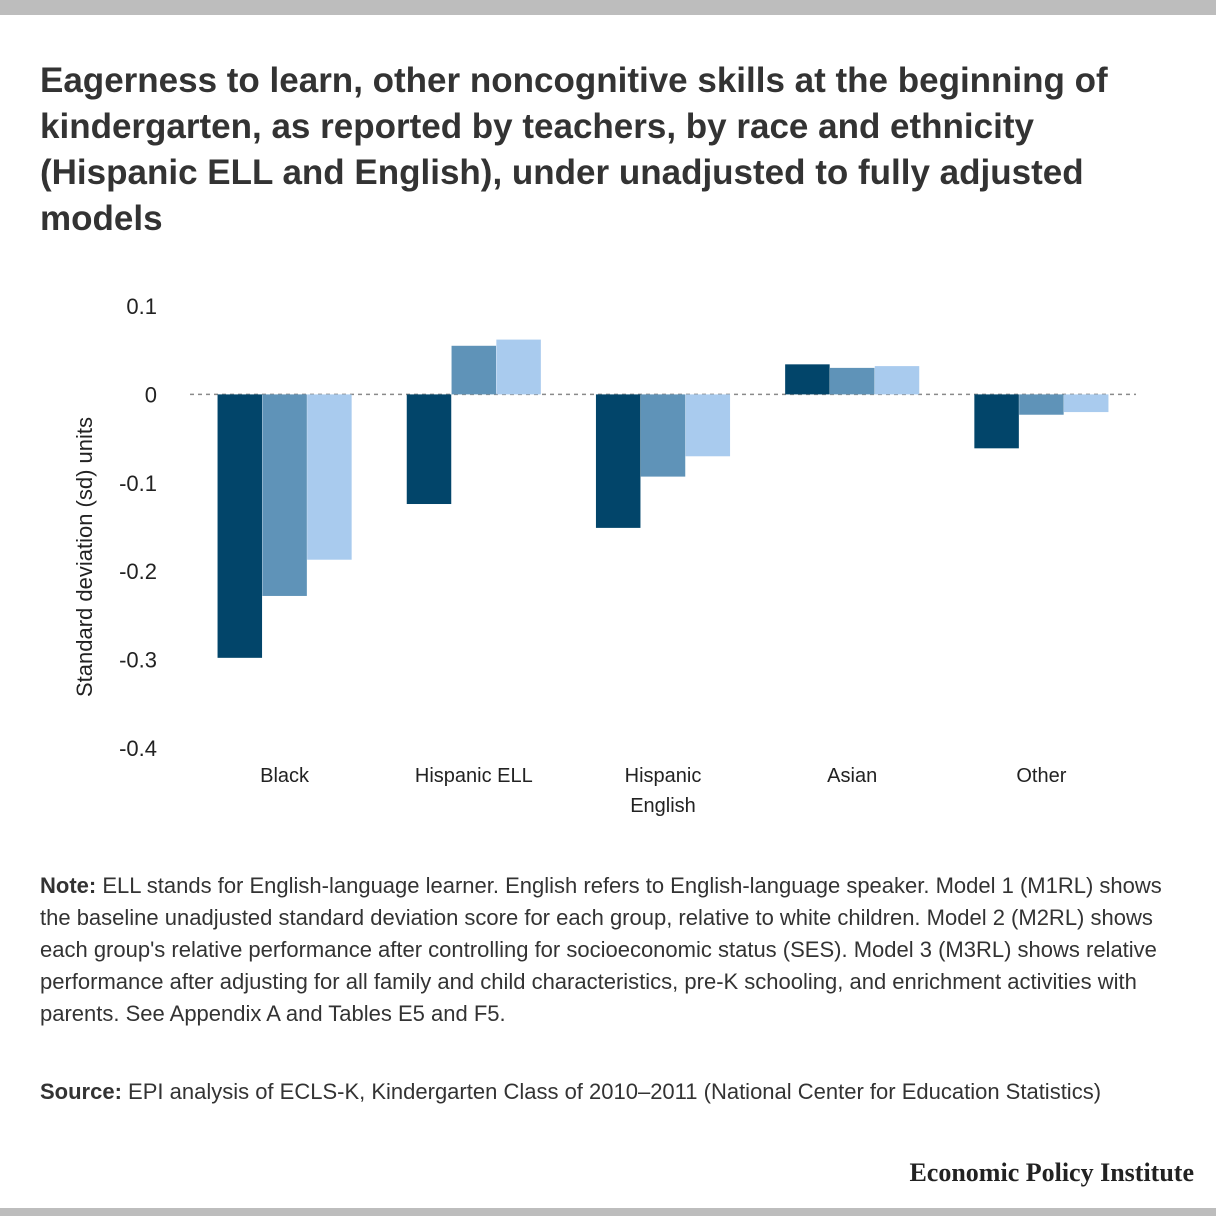 The image size is (1216, 1216). I want to click on x-tick-label: Other, so click(1041, 776).